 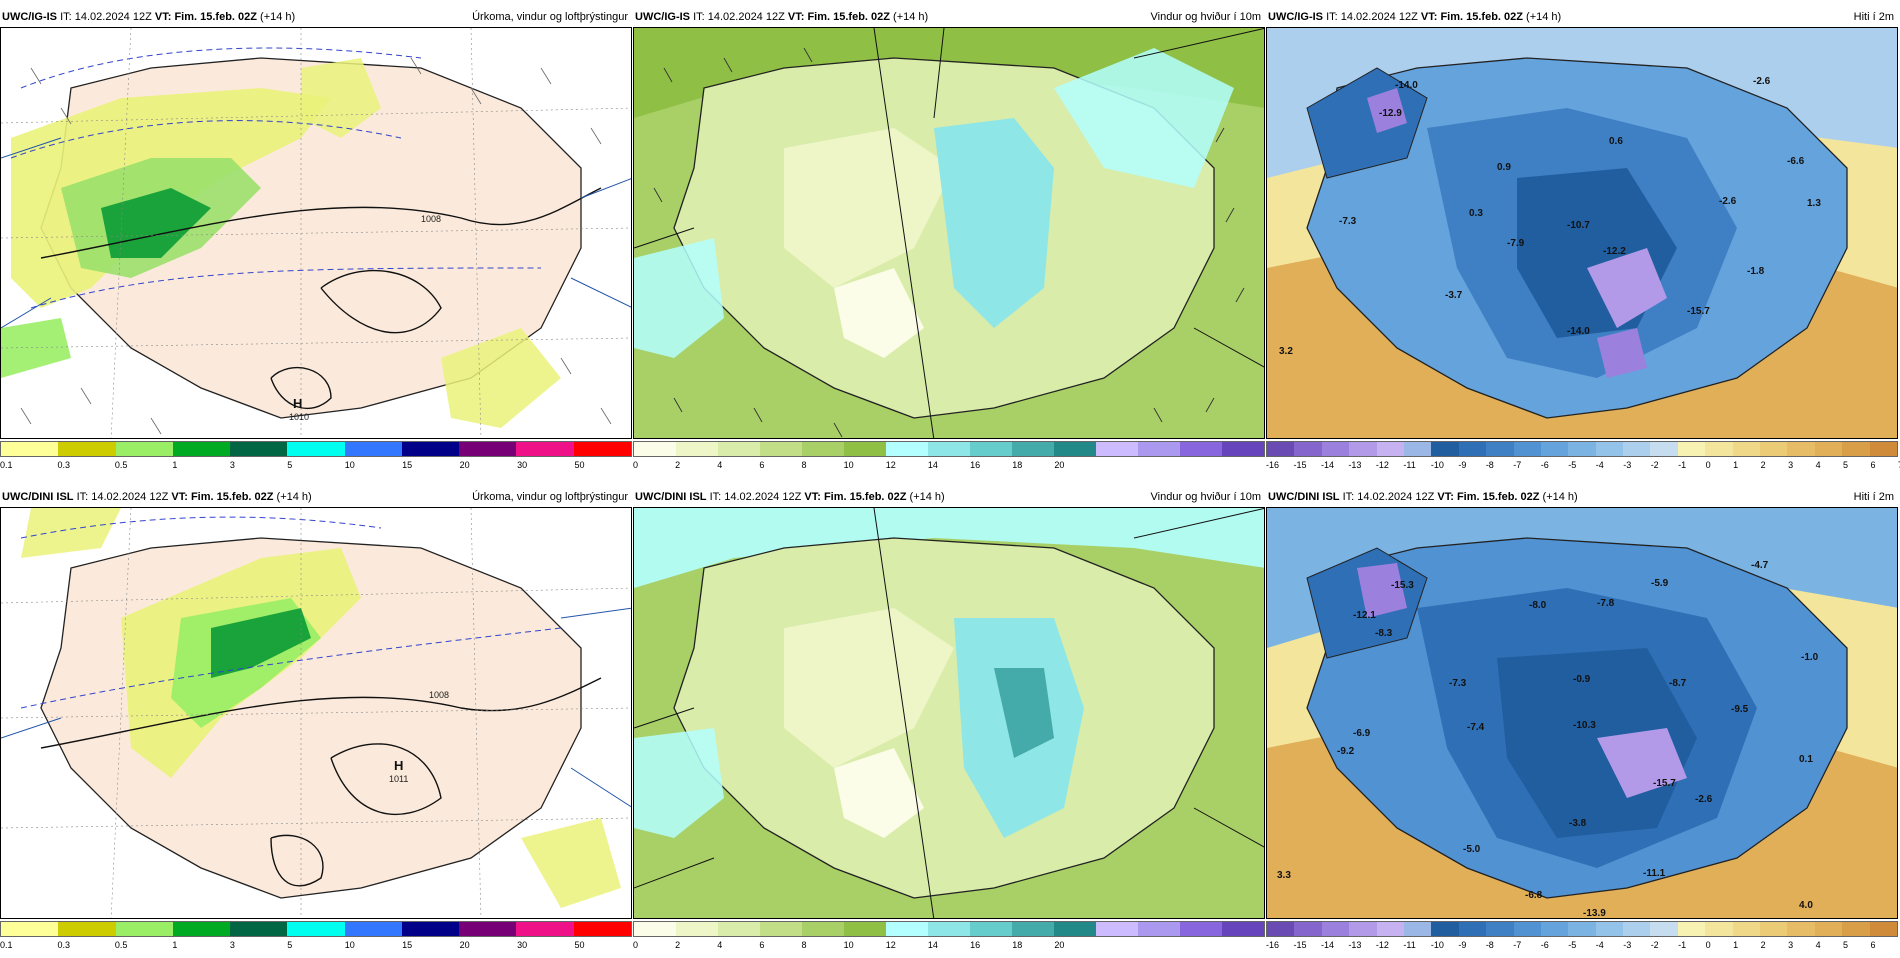 I want to click on precip-map: H 1010 1008, so click(x=316, y=233).